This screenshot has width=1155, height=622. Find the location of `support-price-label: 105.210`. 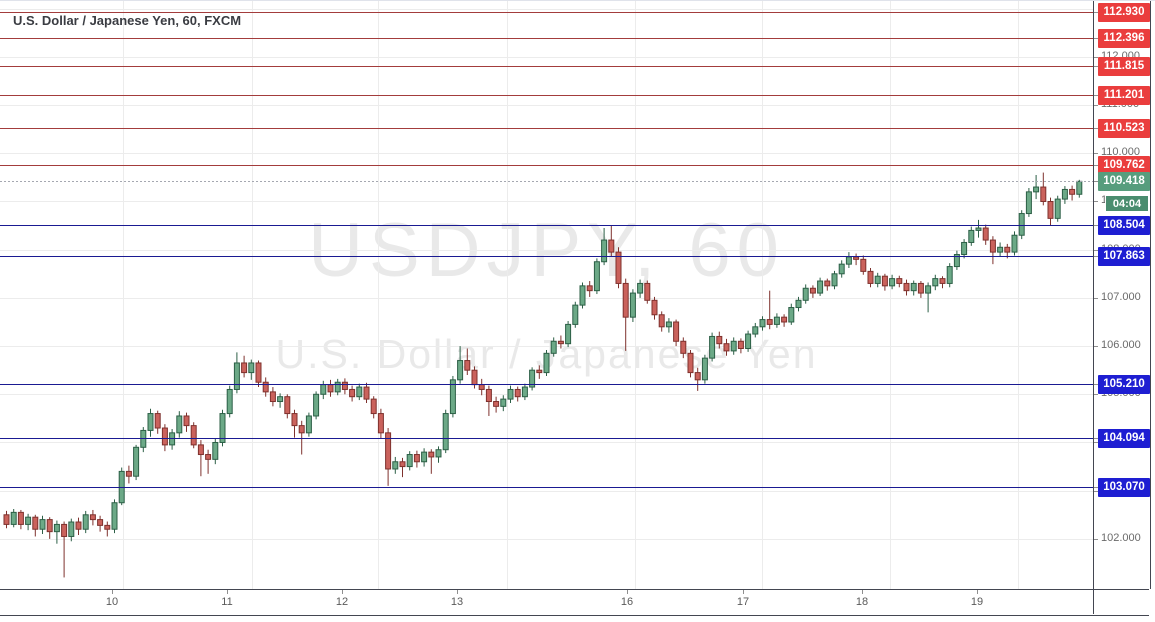

support-price-label: 105.210 is located at coordinates (1124, 384).